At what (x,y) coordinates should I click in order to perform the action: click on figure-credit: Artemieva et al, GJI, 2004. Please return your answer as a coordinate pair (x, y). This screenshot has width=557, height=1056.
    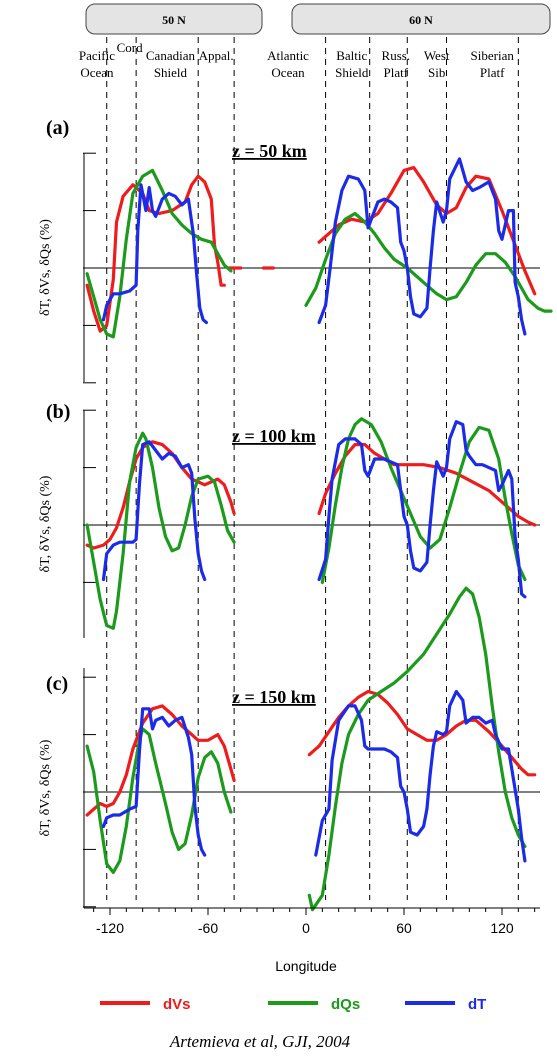
    Looking at the image, I should click on (260, 1041).